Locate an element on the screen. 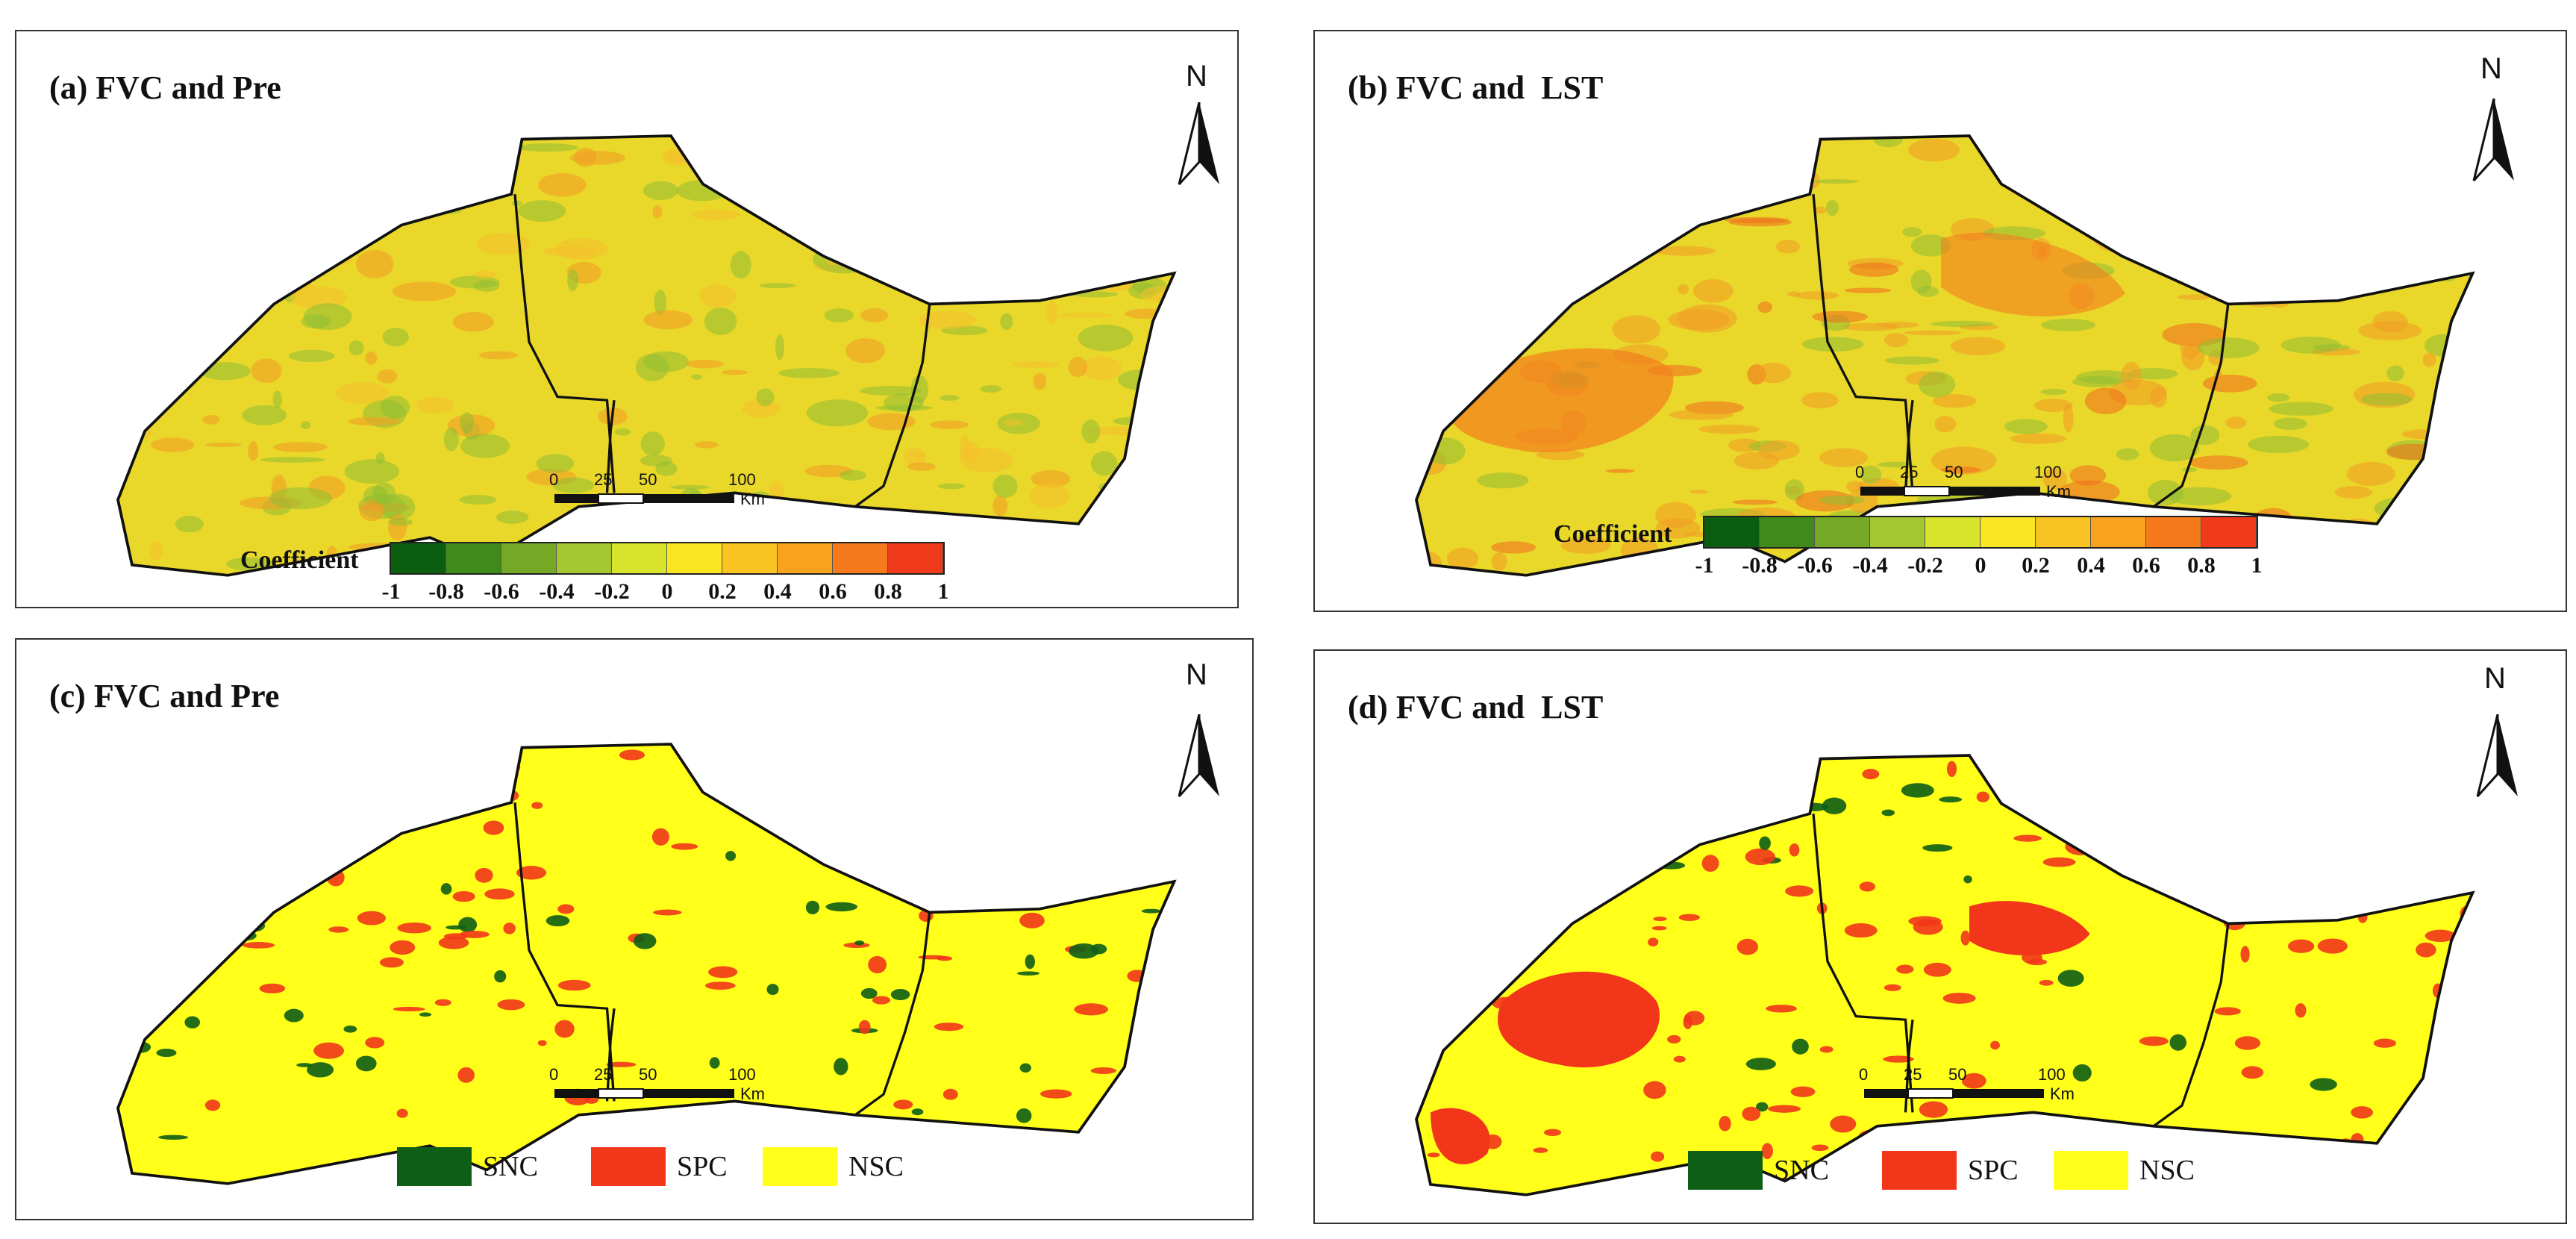 This screenshot has width=2576, height=1239. map-a is located at coordinates (646, 355).